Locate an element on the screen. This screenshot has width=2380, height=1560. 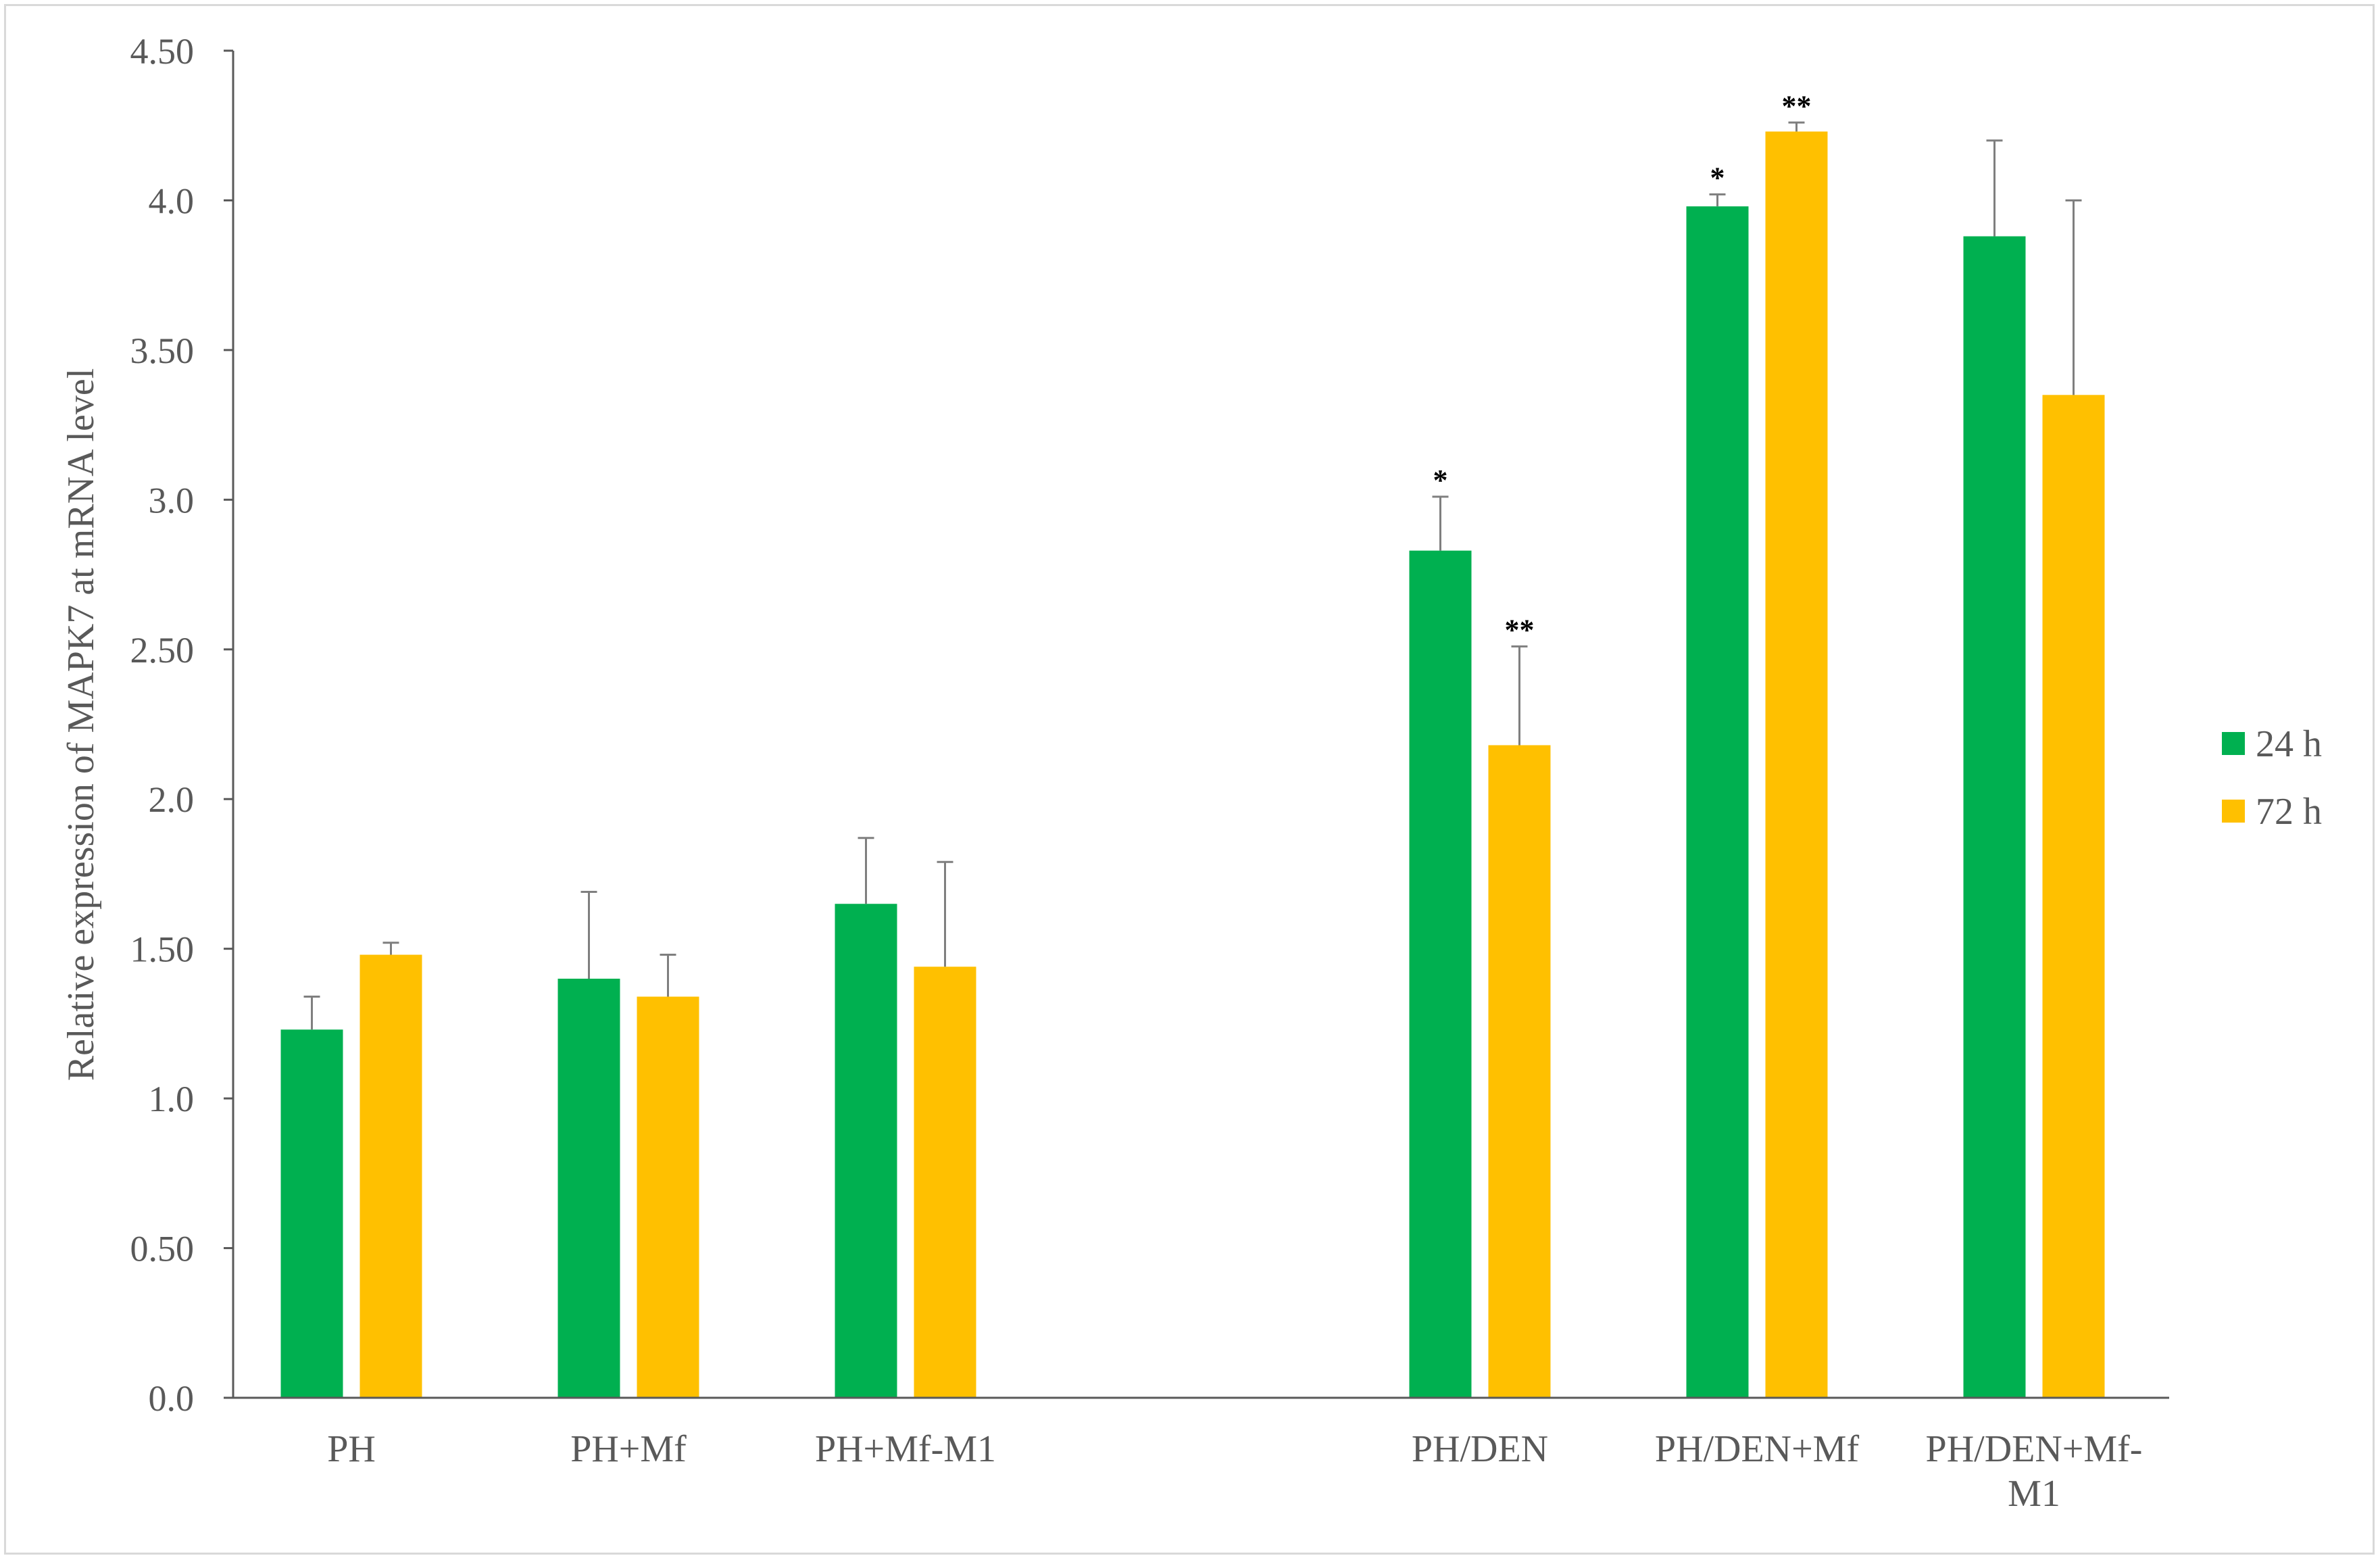
x-category-label-line: PH+Mf is located at coordinates (628, 1449).